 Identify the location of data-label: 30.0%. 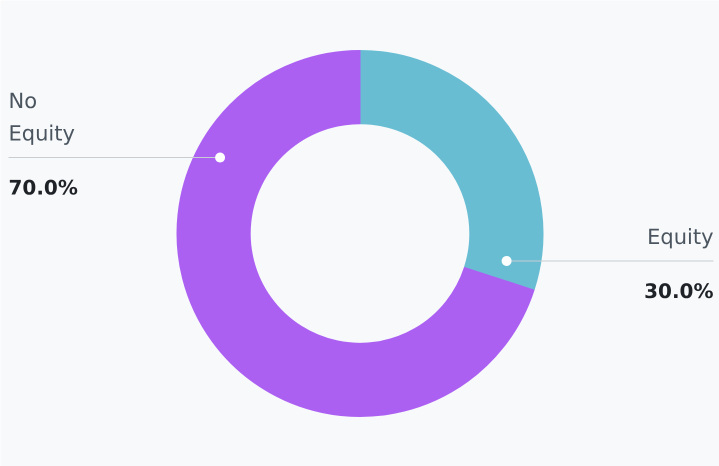
(679, 290).